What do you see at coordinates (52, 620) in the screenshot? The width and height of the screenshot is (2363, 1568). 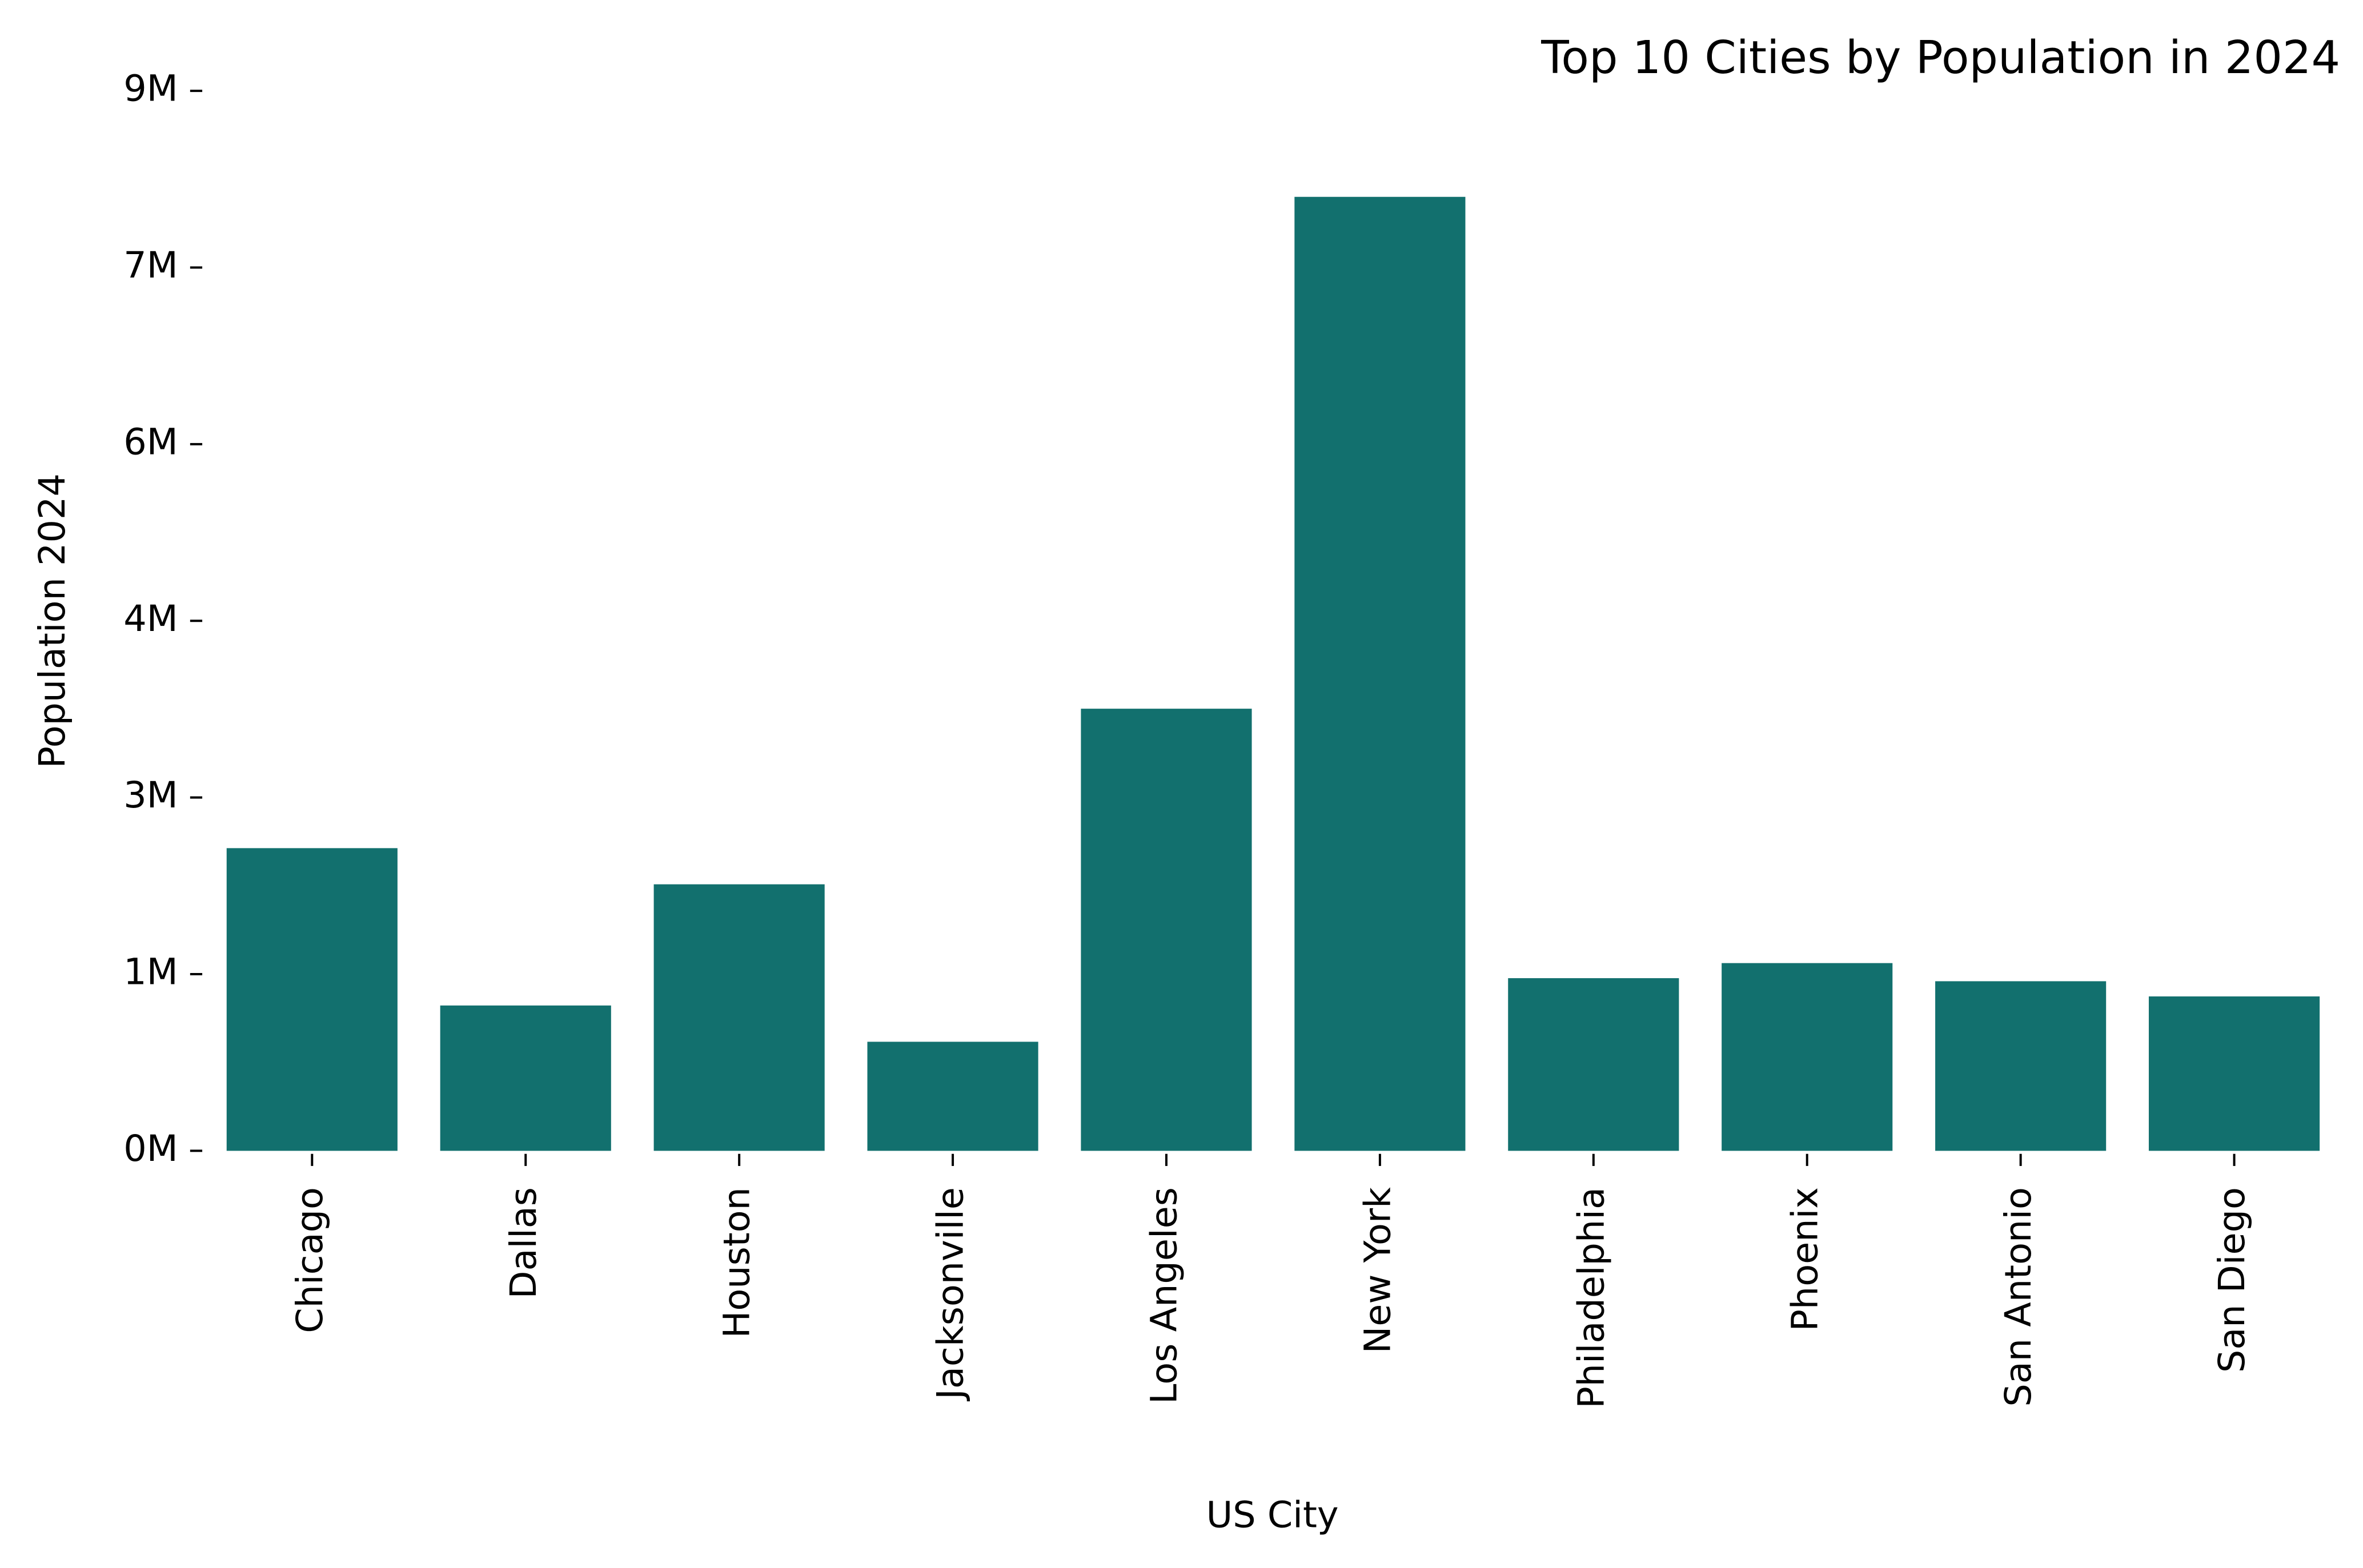 I see `y-axis-label: Population 2024` at bounding box center [52, 620].